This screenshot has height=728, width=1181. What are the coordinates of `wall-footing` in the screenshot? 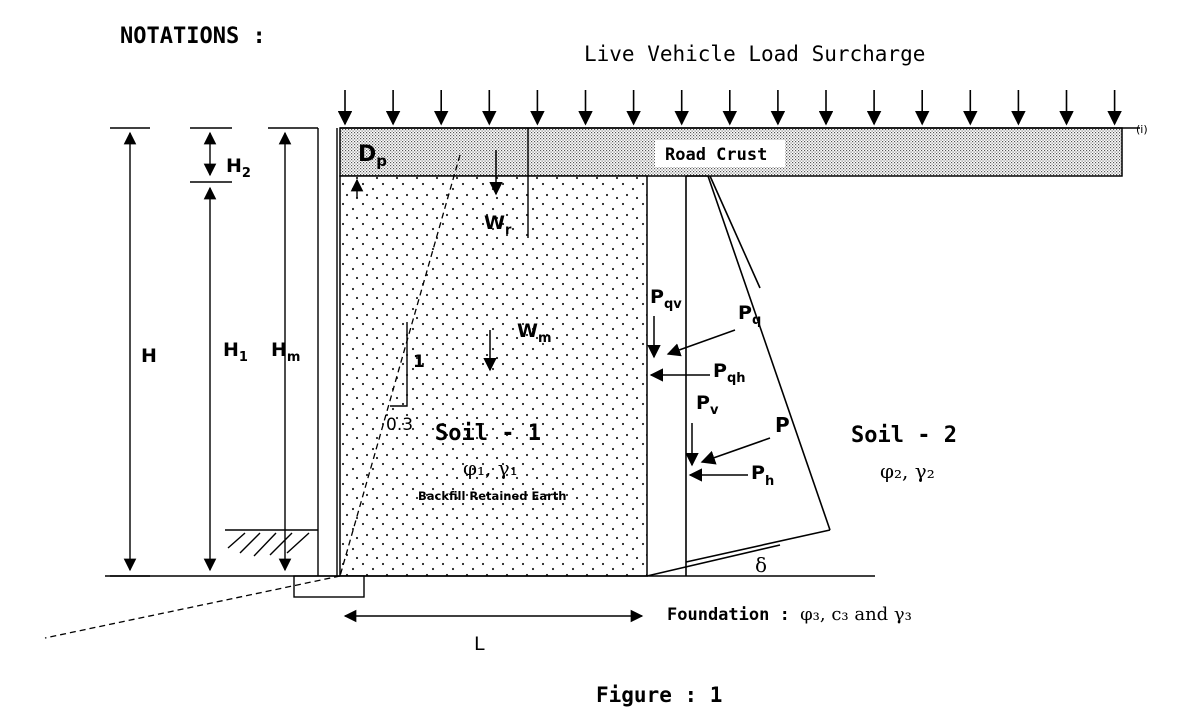 It's located at (329, 586).